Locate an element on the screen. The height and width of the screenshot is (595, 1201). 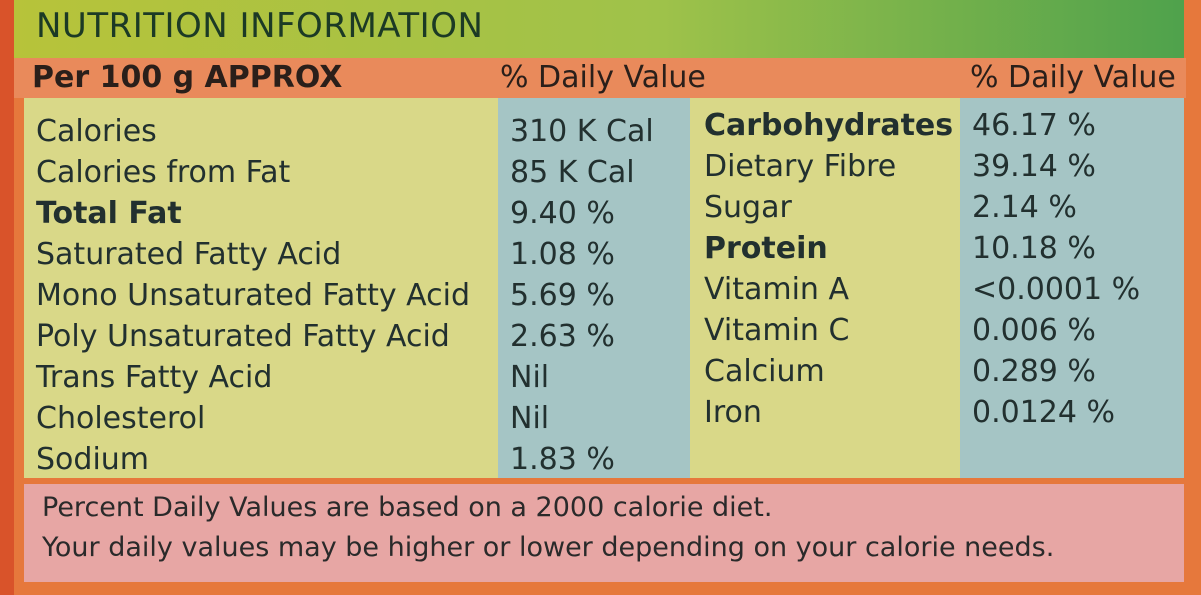
nutrient-label: Cholesterol is located at coordinates (121, 418).